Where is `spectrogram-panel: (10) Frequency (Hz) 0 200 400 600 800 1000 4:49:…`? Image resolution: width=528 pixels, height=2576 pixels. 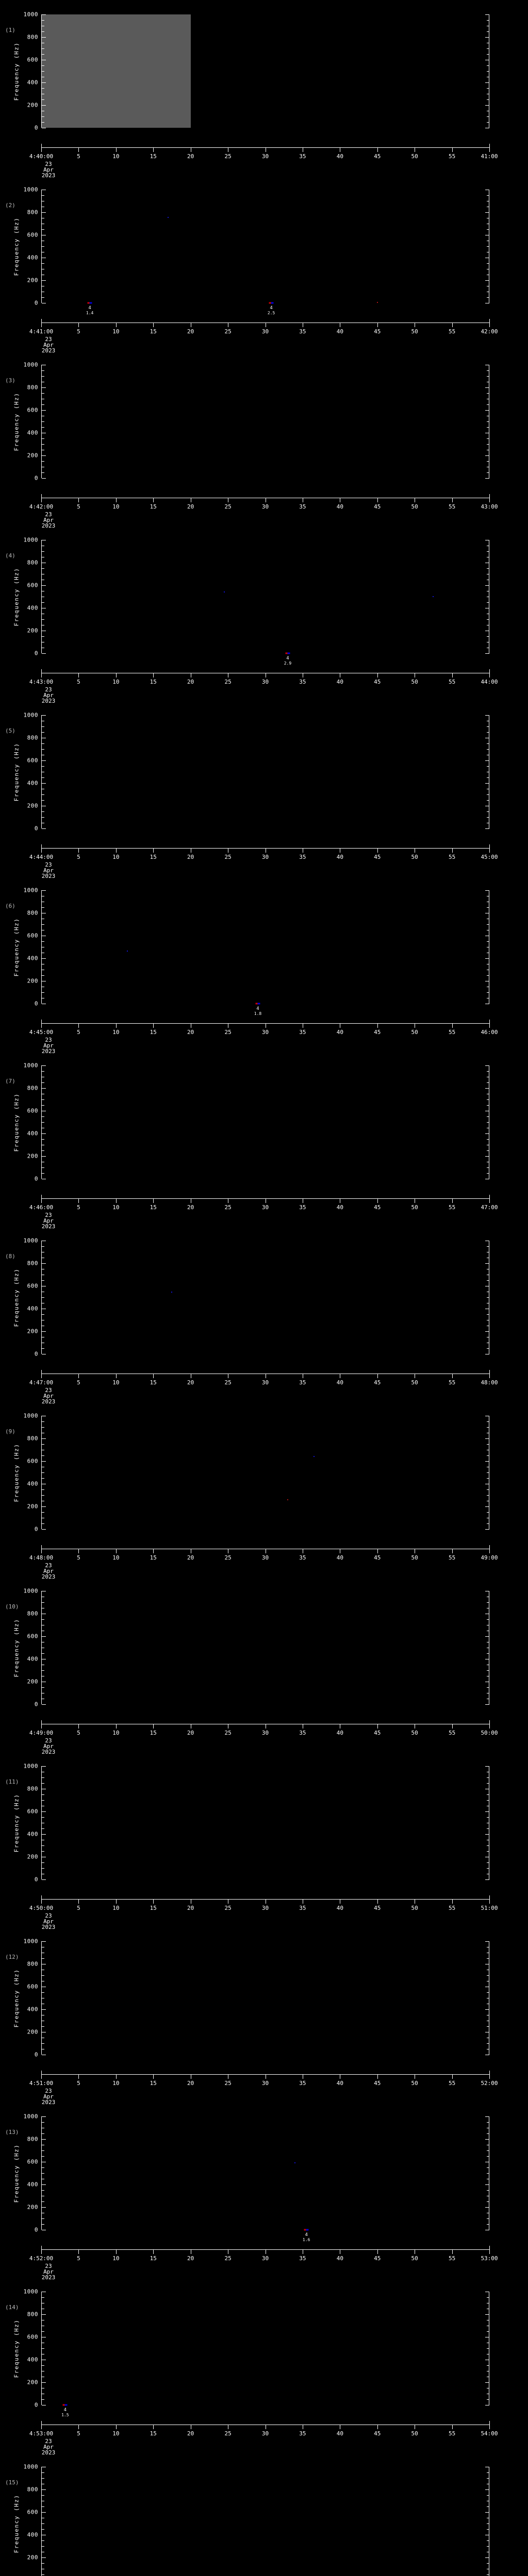
spectrogram-panel: (10) Frequency (Hz) 0 200 400 600 800 1000 4:49:… is located at coordinates (264, 1671).